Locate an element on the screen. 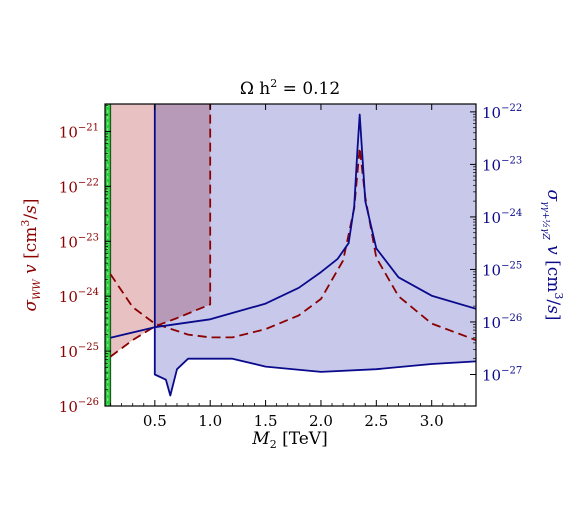  x-tick-label: 2.5 is located at coordinates (376, 421).